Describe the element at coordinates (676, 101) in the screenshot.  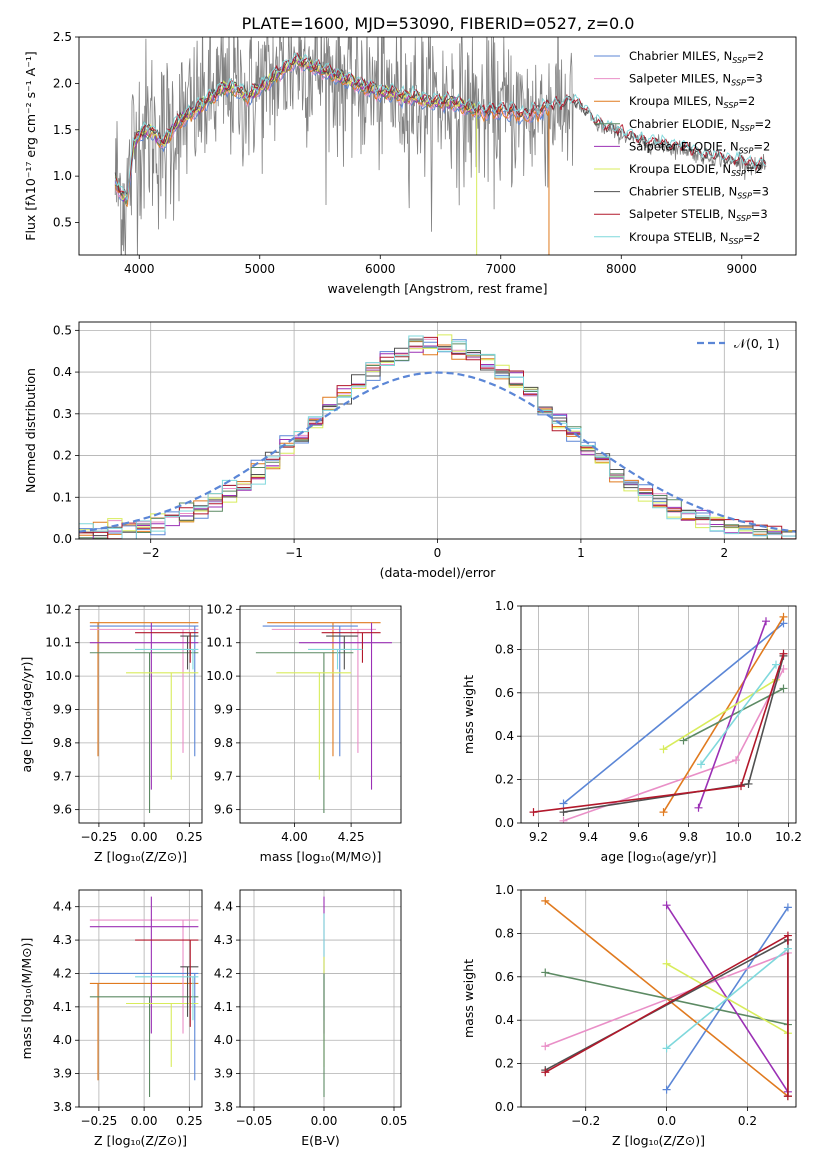
I see `legend-label-main: Kroupa MILES, N` at that location.